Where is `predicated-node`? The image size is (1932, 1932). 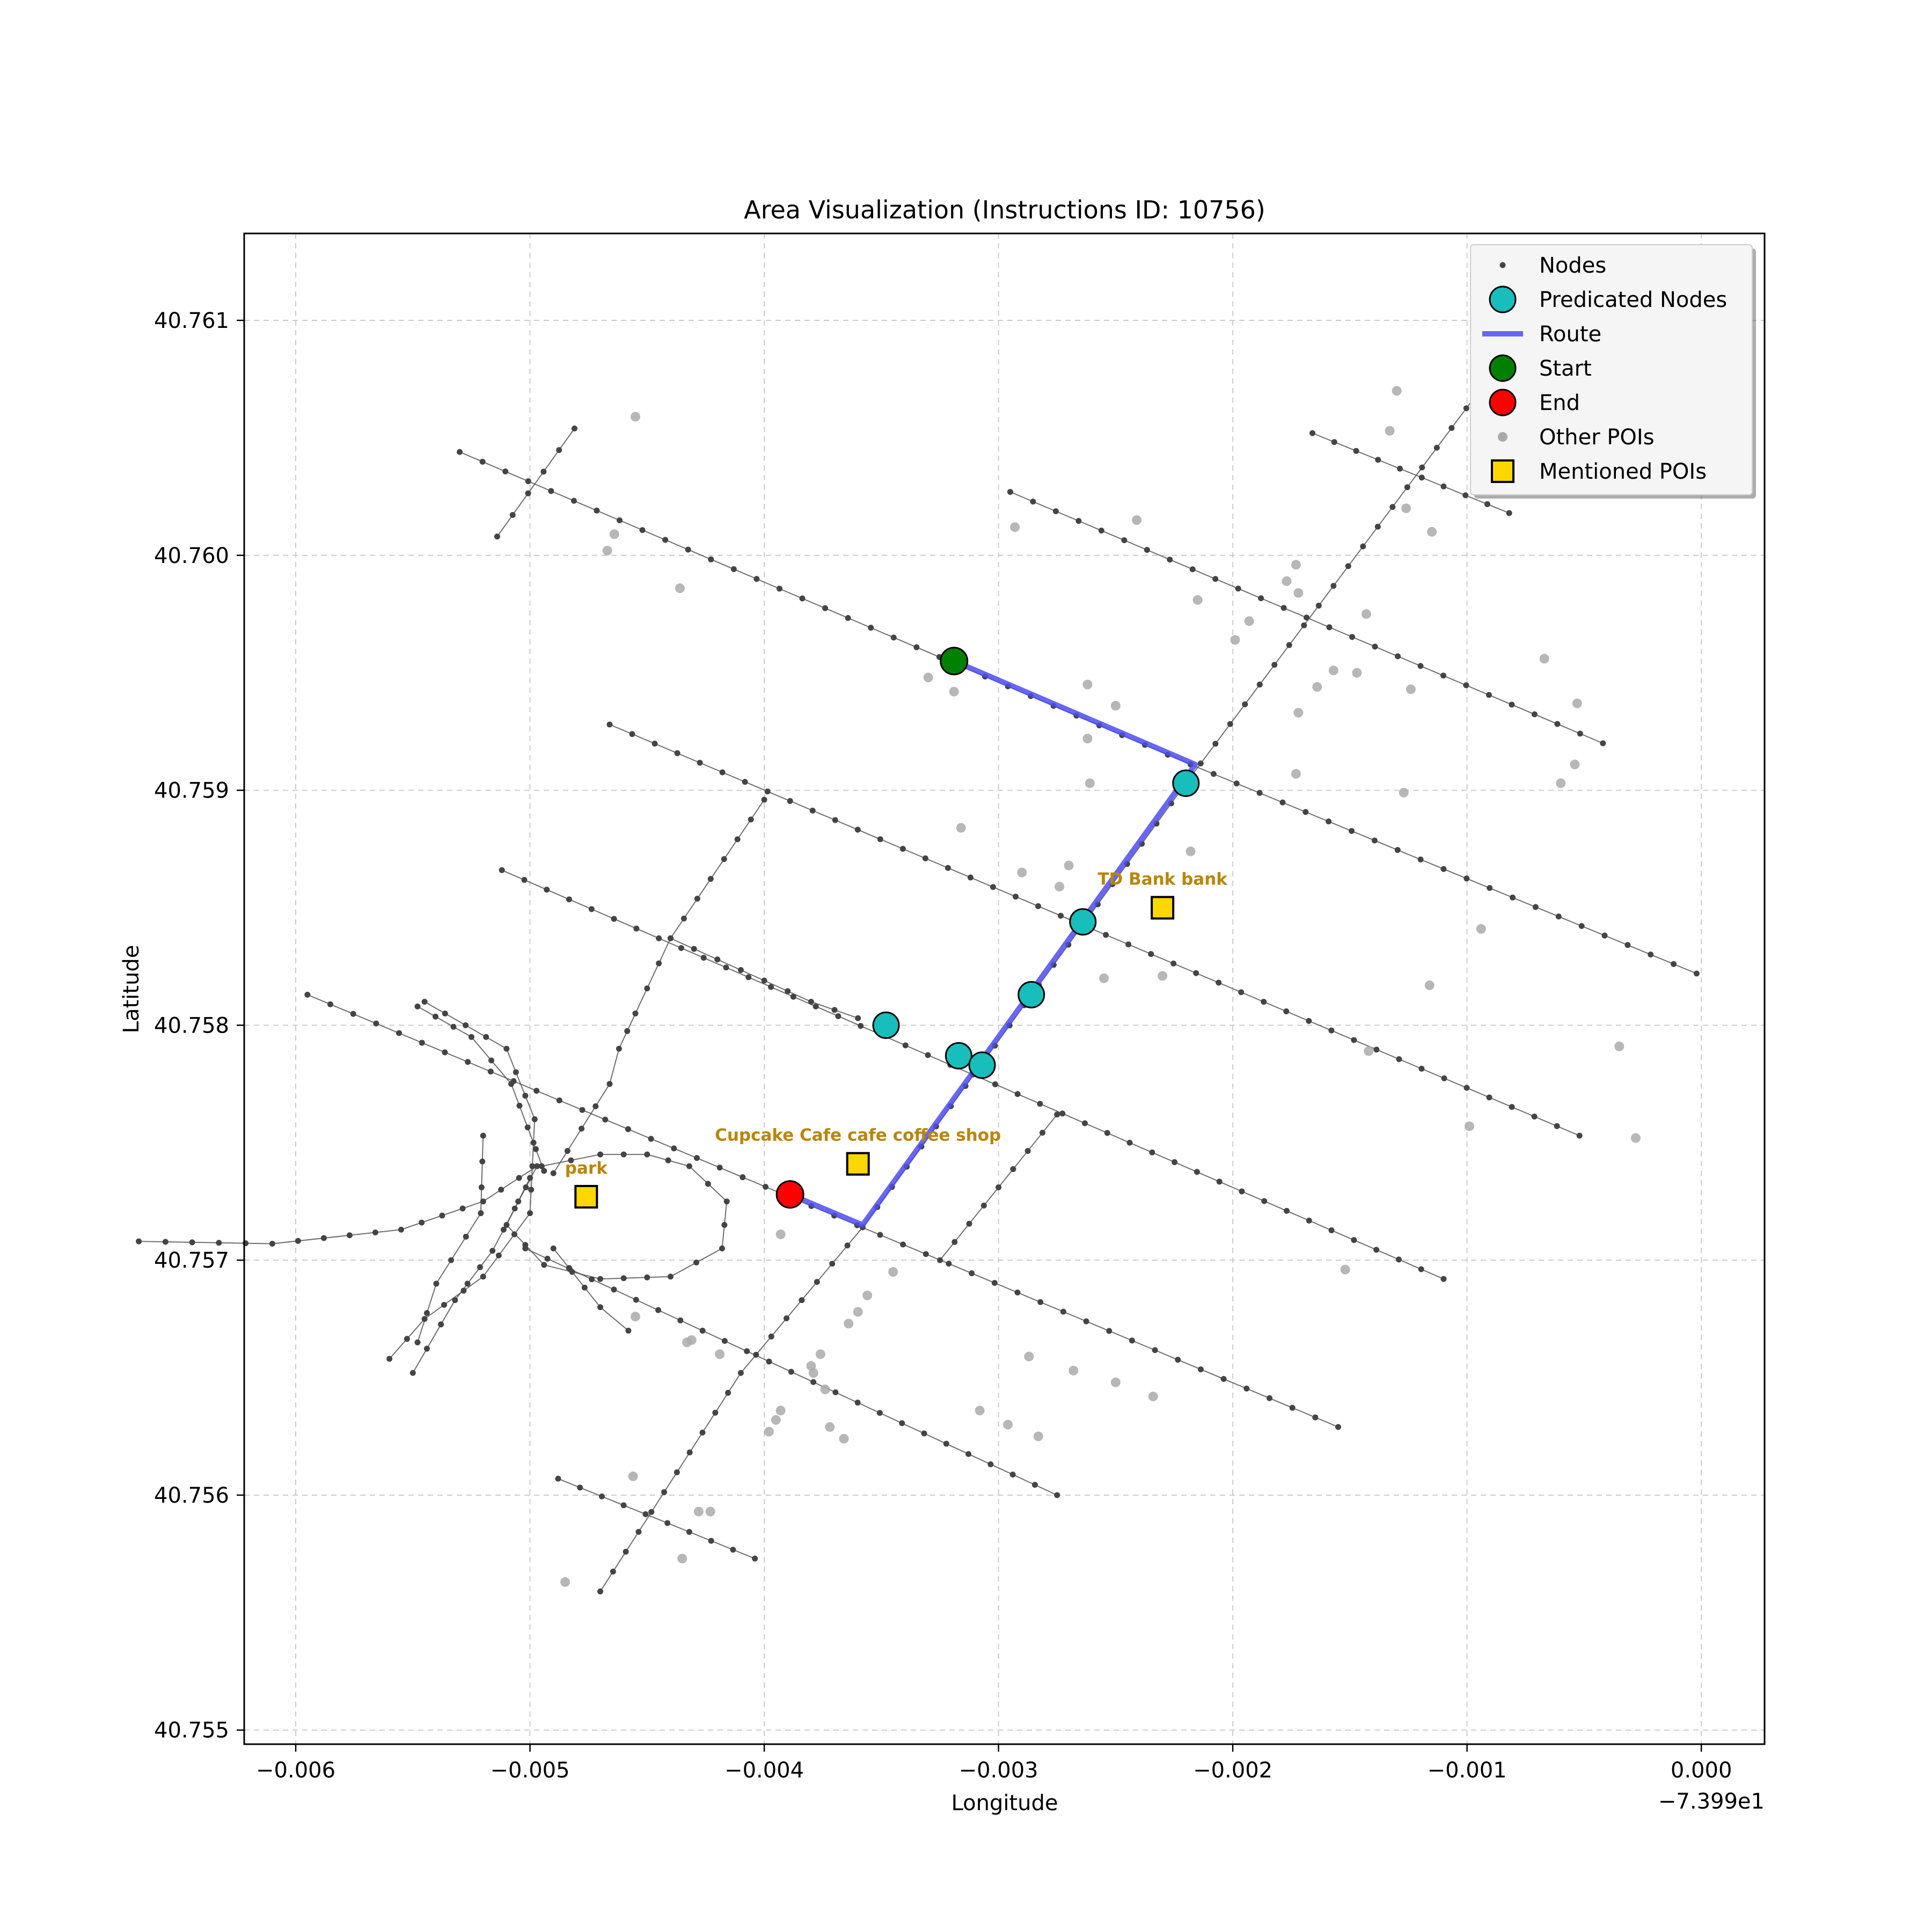
predicated-node is located at coordinates (1031, 994).